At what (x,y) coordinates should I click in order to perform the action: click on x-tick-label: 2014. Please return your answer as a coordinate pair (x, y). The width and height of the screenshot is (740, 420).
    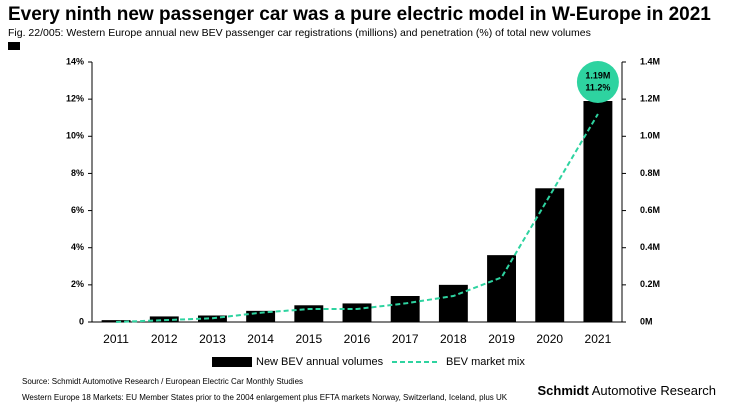
    Looking at the image, I should click on (260, 339).